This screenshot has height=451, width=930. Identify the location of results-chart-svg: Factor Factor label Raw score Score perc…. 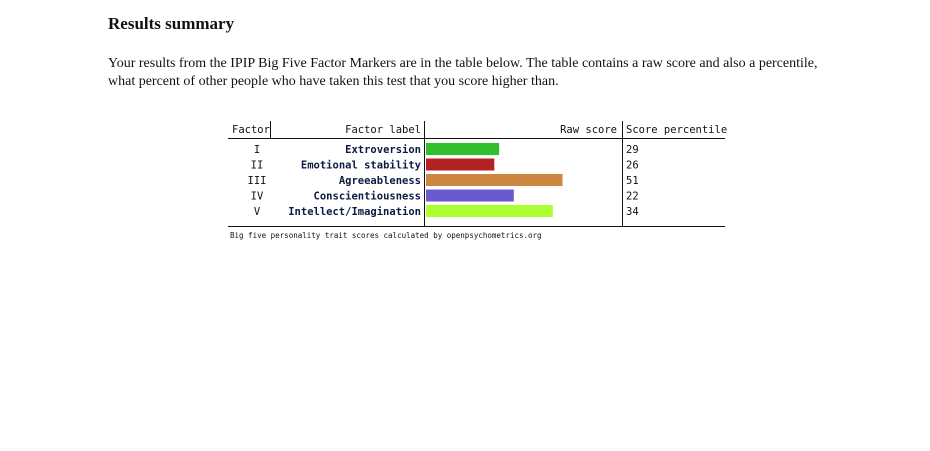
(477, 180).